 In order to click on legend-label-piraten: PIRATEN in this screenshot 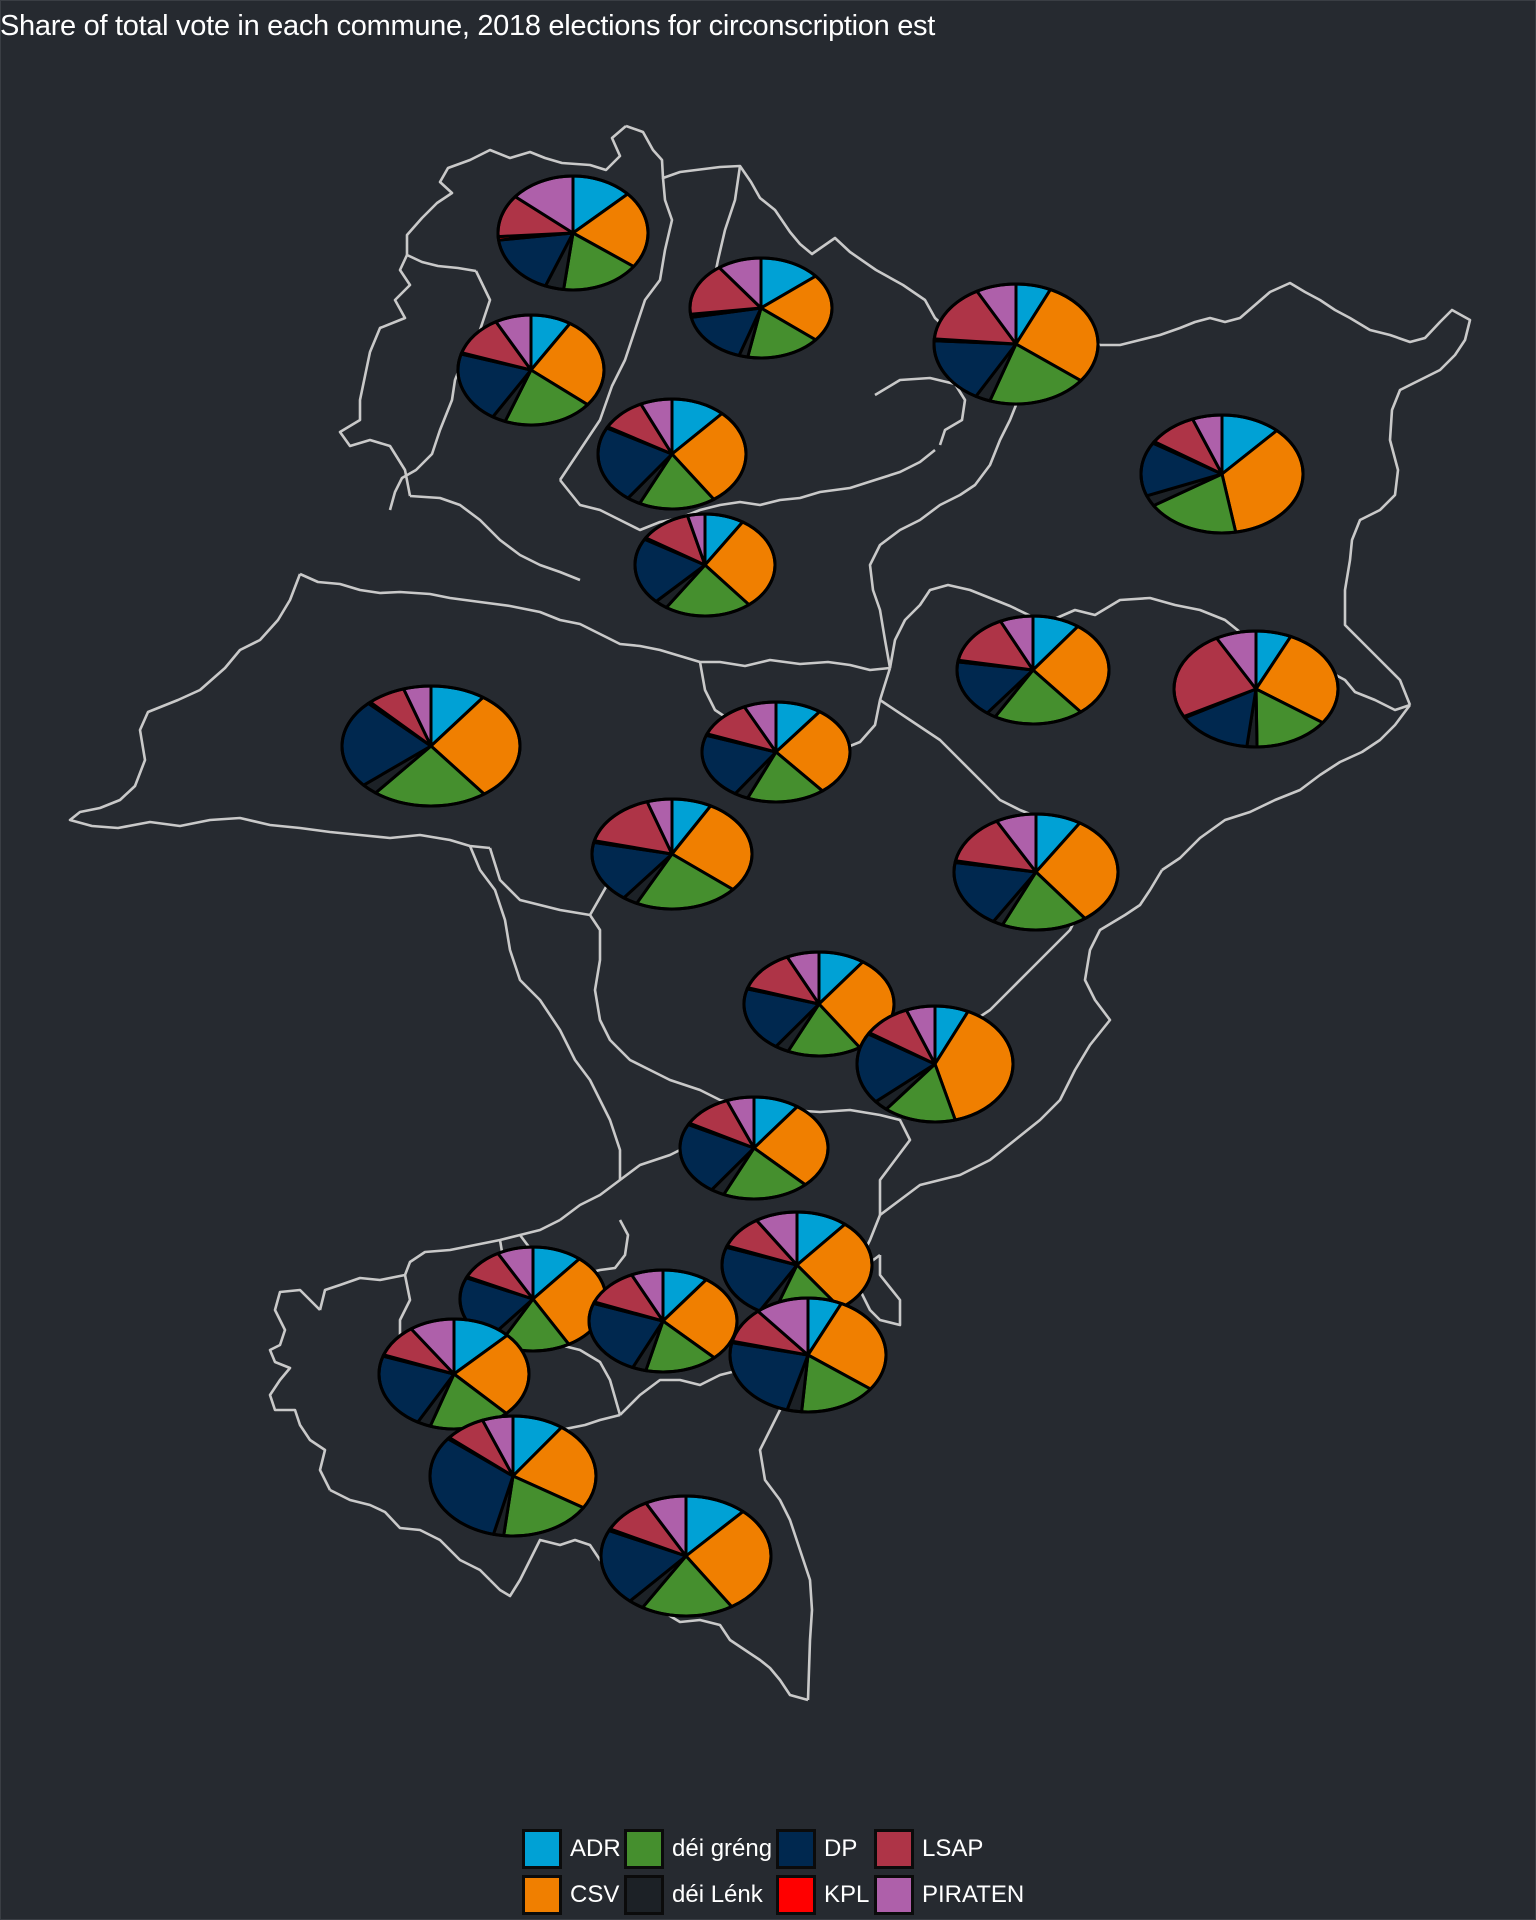, I will do `click(973, 1894)`.